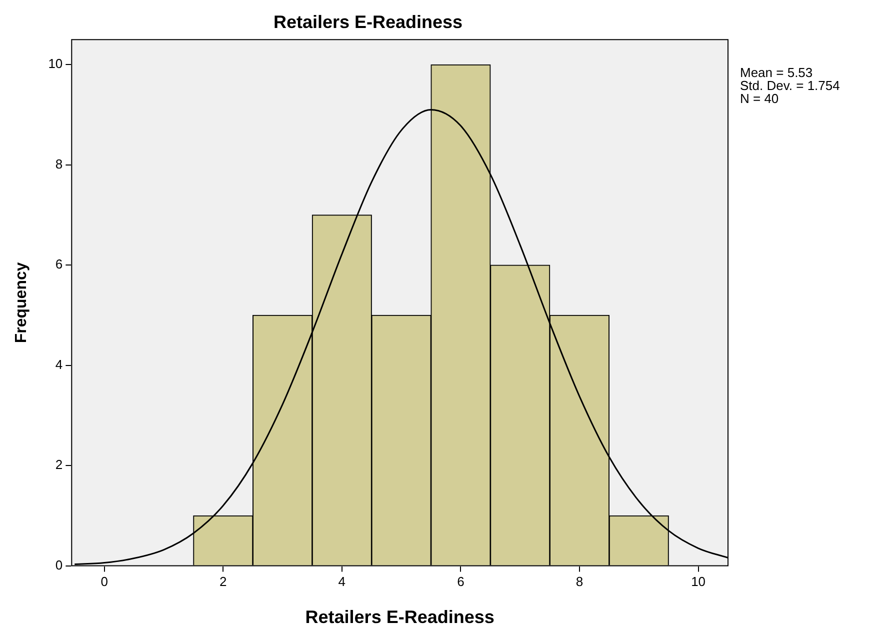 The height and width of the screenshot is (641, 875). I want to click on x-tick-label: 6, so click(460, 582).